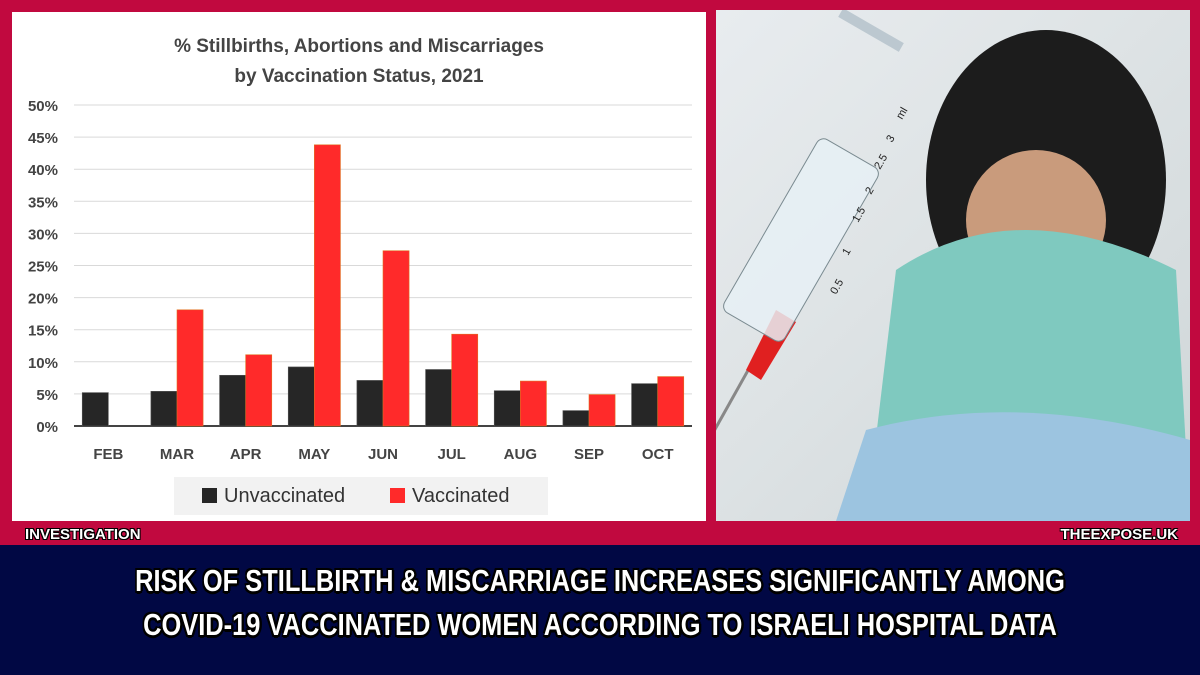 This screenshot has width=1200, height=675. Describe the element at coordinates (396, 338) in the screenshot. I see `bar-vaccinated-jun` at that location.